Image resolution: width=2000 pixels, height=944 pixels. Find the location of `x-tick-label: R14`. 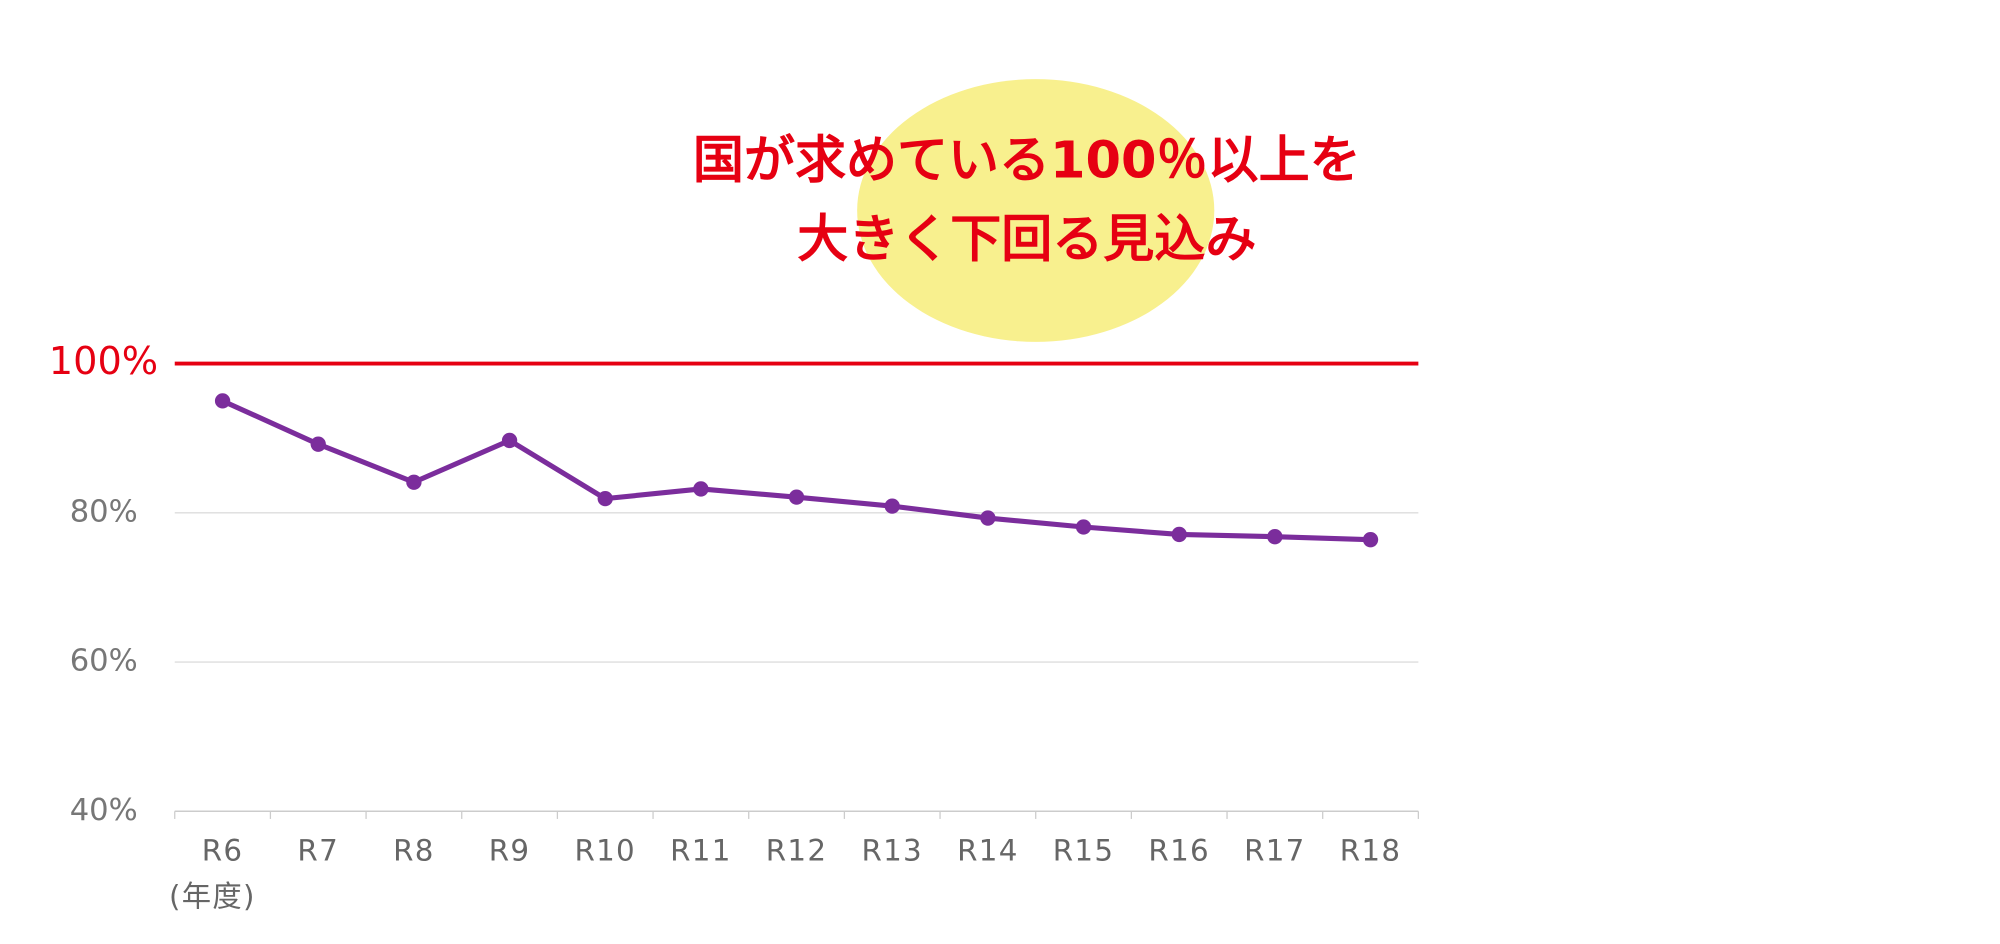

x-tick-label: R14 is located at coordinates (988, 851).